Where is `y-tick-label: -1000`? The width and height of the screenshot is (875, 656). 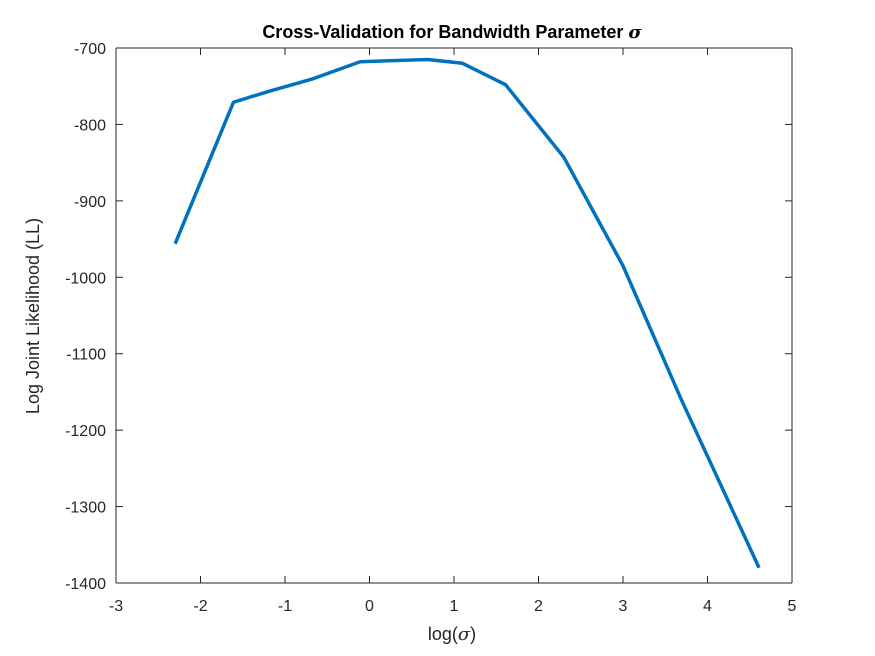 y-tick-label: -1000 is located at coordinates (85, 278).